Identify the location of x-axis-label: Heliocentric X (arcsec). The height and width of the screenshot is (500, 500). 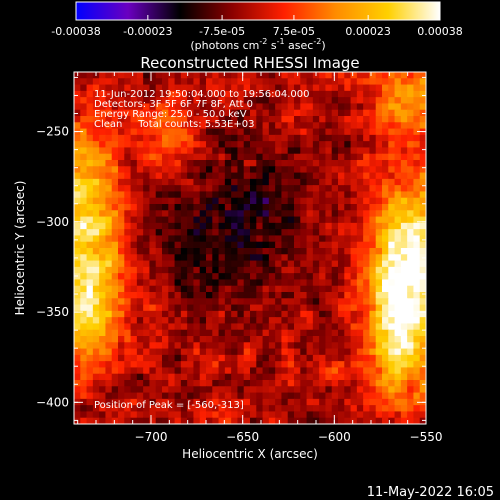
(250, 454).